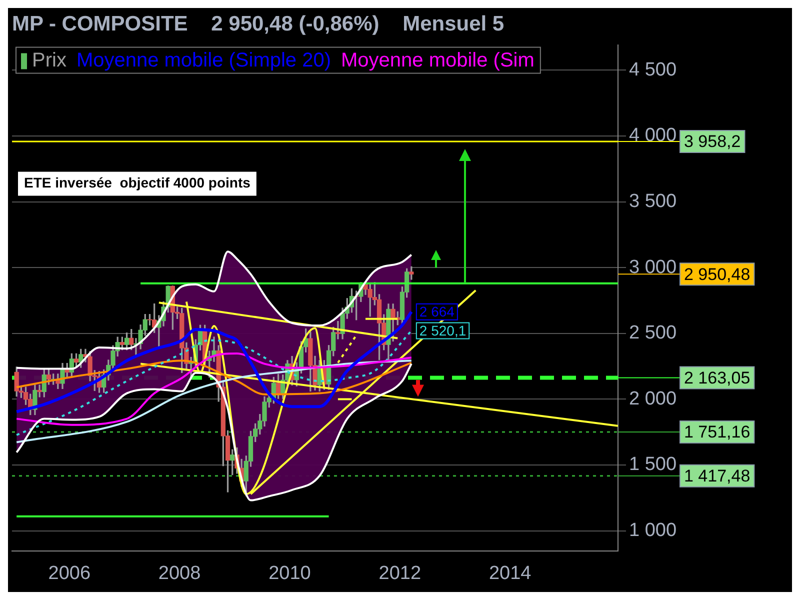 The image size is (800, 600). Describe the element at coordinates (717, 432) in the screenshot. I see `ref-line-label: 1 751,16` at that location.